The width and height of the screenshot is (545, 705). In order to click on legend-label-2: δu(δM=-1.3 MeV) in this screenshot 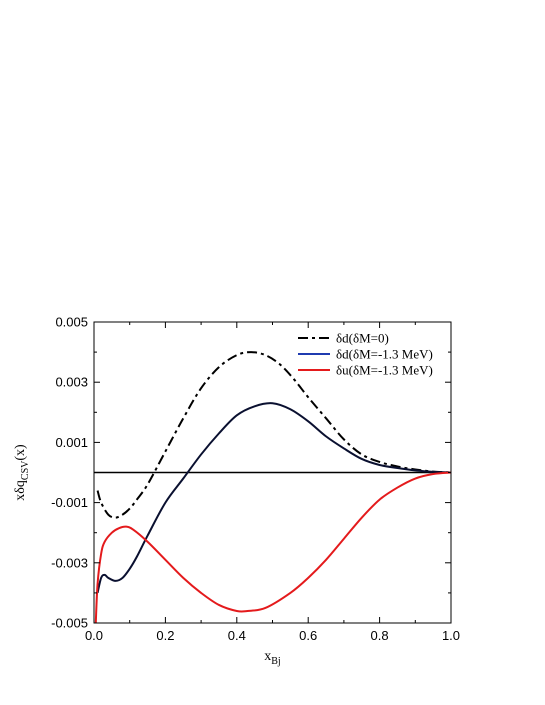, I will do `click(384, 370)`.